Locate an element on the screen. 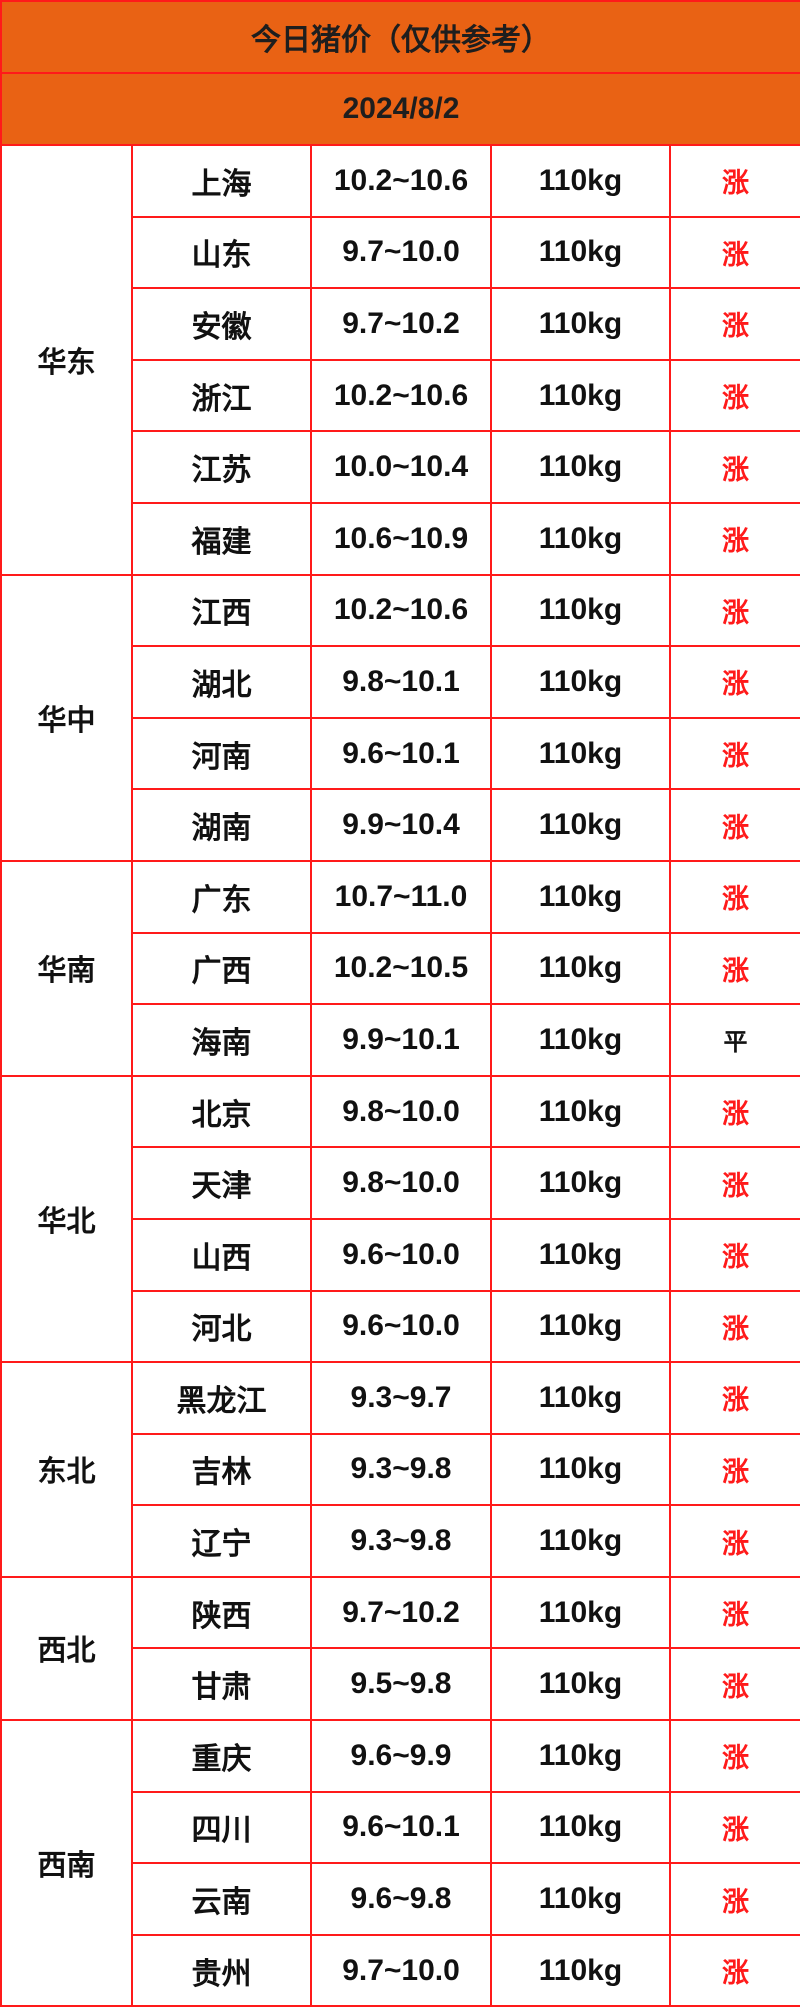  table-row: 河南 9.6~10.1 110kg 涨 is located at coordinates (400, 753).